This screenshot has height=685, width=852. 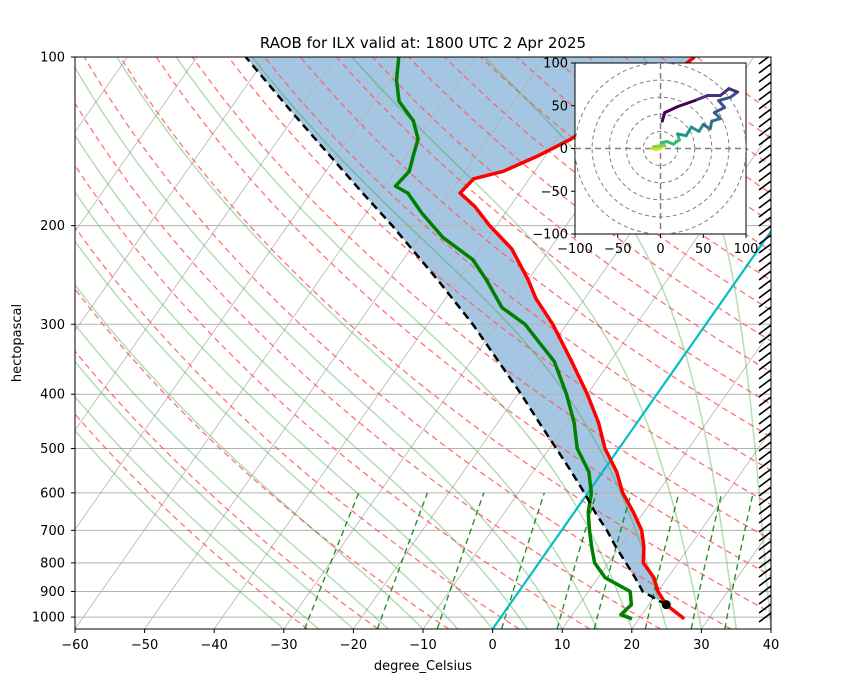 I want to click on x-axis-ticks: −60 −50 −40 −30 −20 −10 0 10 20 30 40, so click(x=420, y=641).